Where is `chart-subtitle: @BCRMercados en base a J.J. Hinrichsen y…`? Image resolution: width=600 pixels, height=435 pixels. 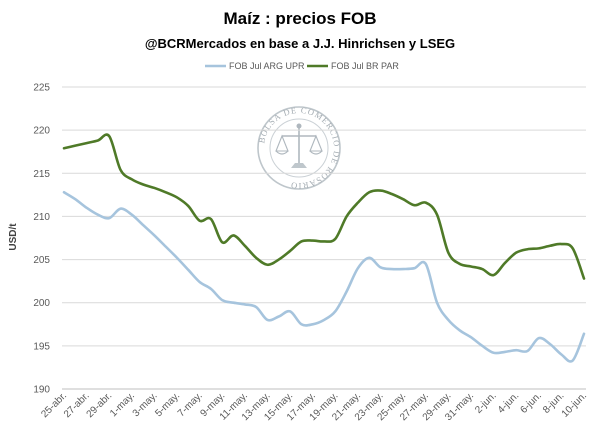 chart-subtitle: @BCRMercados en base a J.J. Hinrichsen y… is located at coordinates (300, 43).